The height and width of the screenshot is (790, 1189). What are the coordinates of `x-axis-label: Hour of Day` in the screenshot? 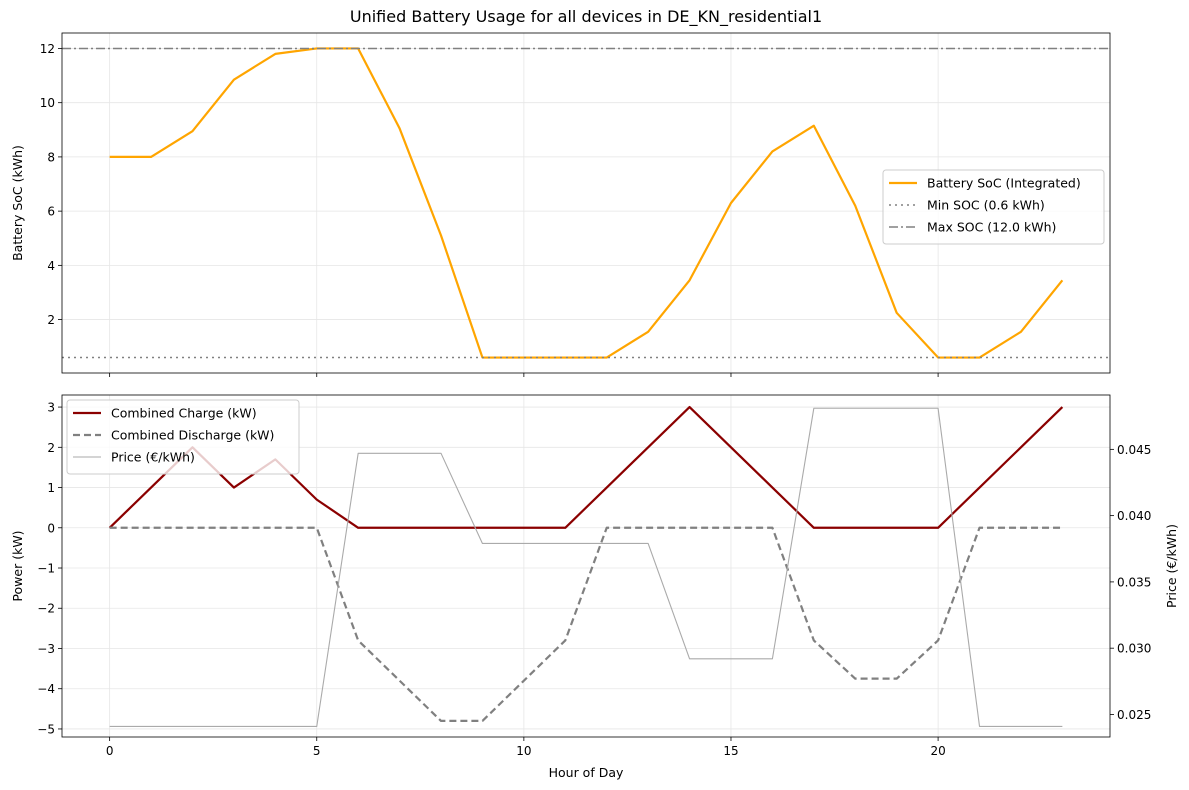 It's located at (586, 772).